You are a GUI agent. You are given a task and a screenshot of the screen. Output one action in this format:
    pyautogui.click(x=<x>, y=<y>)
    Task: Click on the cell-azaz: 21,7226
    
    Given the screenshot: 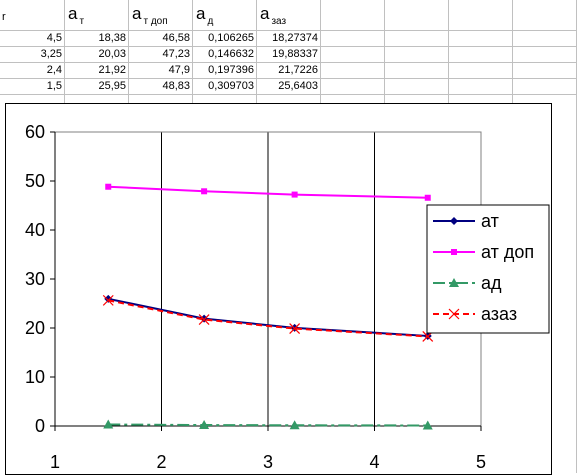 What is the action you would take?
    pyautogui.click(x=298, y=70)
    